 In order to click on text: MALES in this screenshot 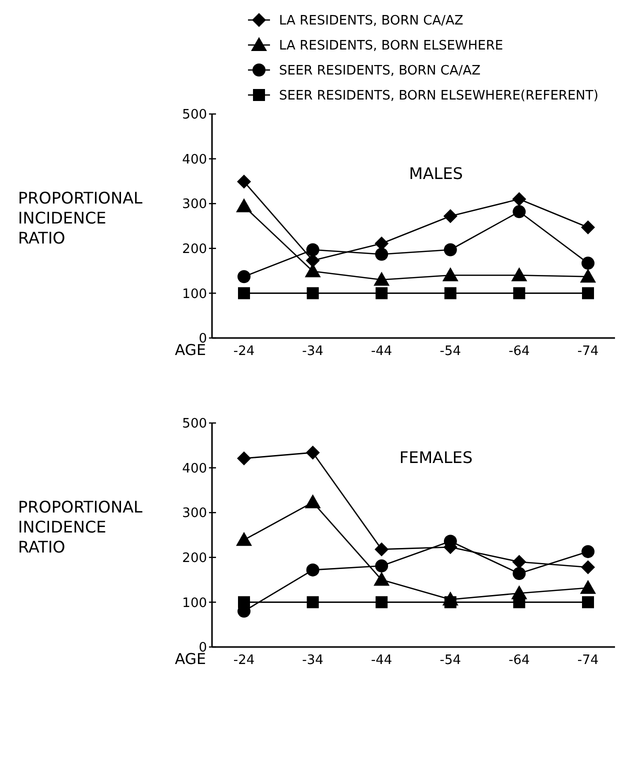, I will do `click(436, 173)`.